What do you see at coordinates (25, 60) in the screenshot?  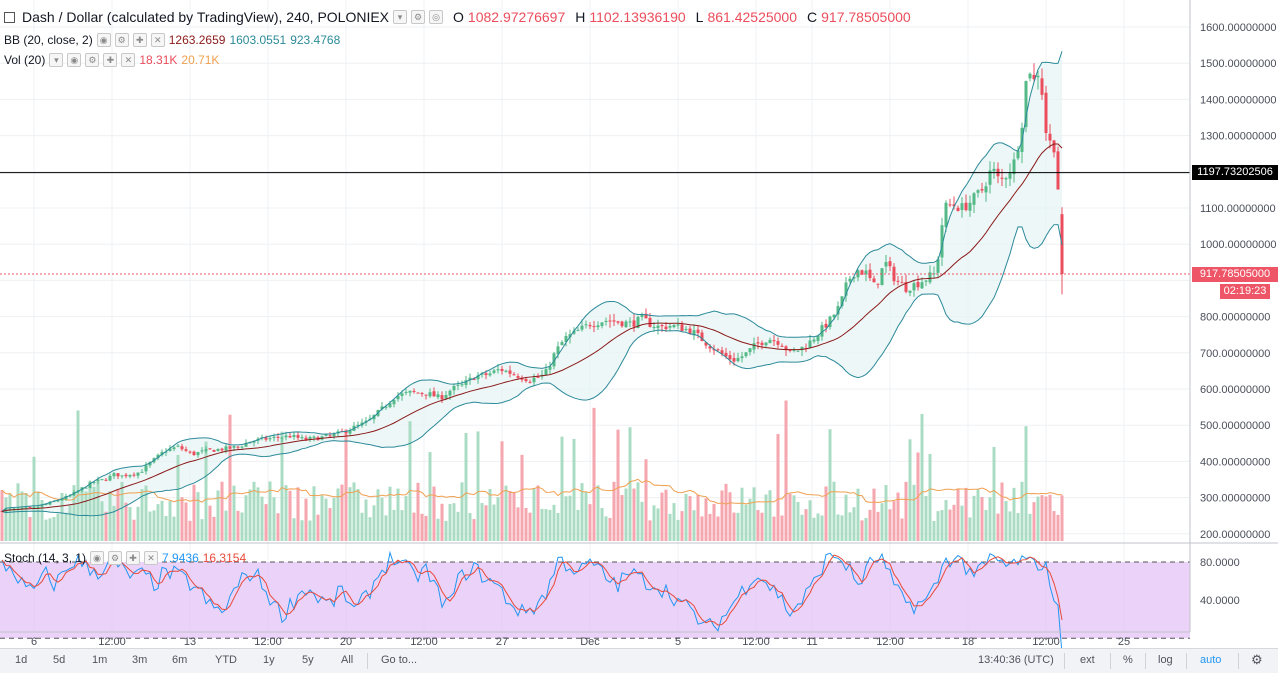 I see `vol-label: Vol (20)` at bounding box center [25, 60].